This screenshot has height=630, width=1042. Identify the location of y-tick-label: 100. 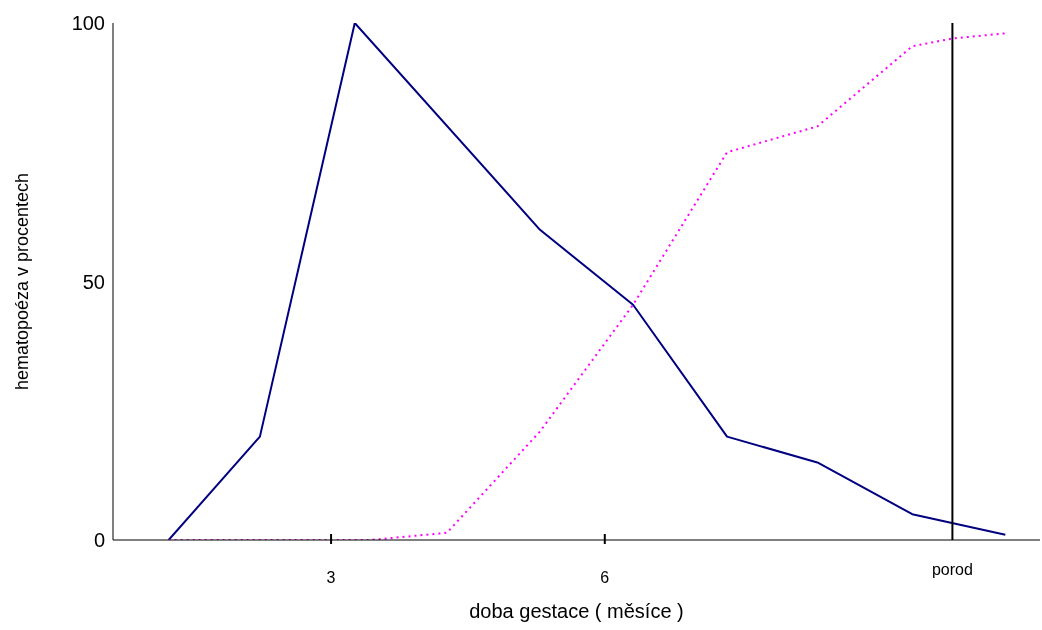
(88, 23).